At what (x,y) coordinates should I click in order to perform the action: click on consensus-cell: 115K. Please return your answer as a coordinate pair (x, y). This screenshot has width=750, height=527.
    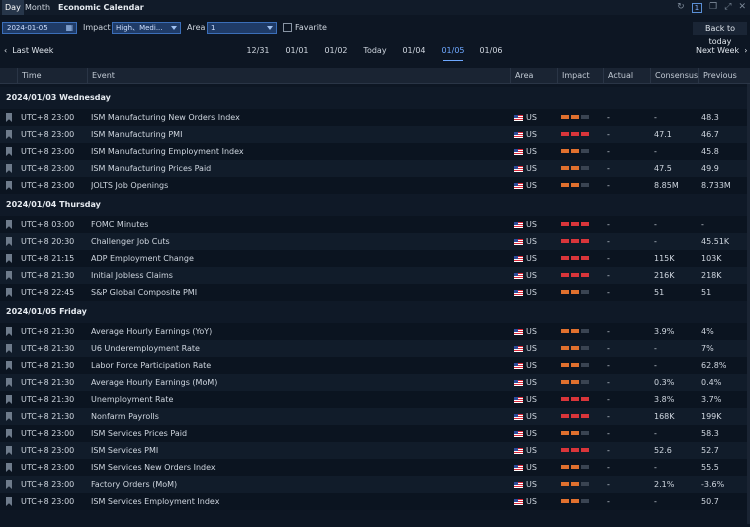
    Looking at the image, I should click on (664, 258).